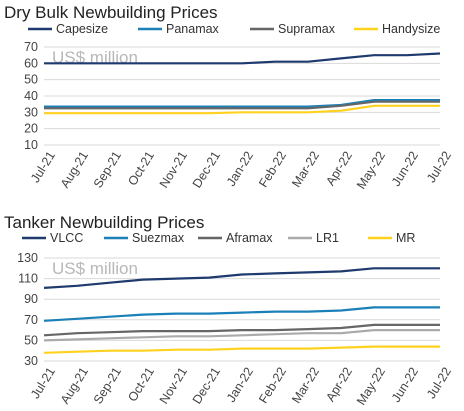 The width and height of the screenshot is (464, 411). I want to click on drybulk-y-tick-60: 60, so click(31, 63).